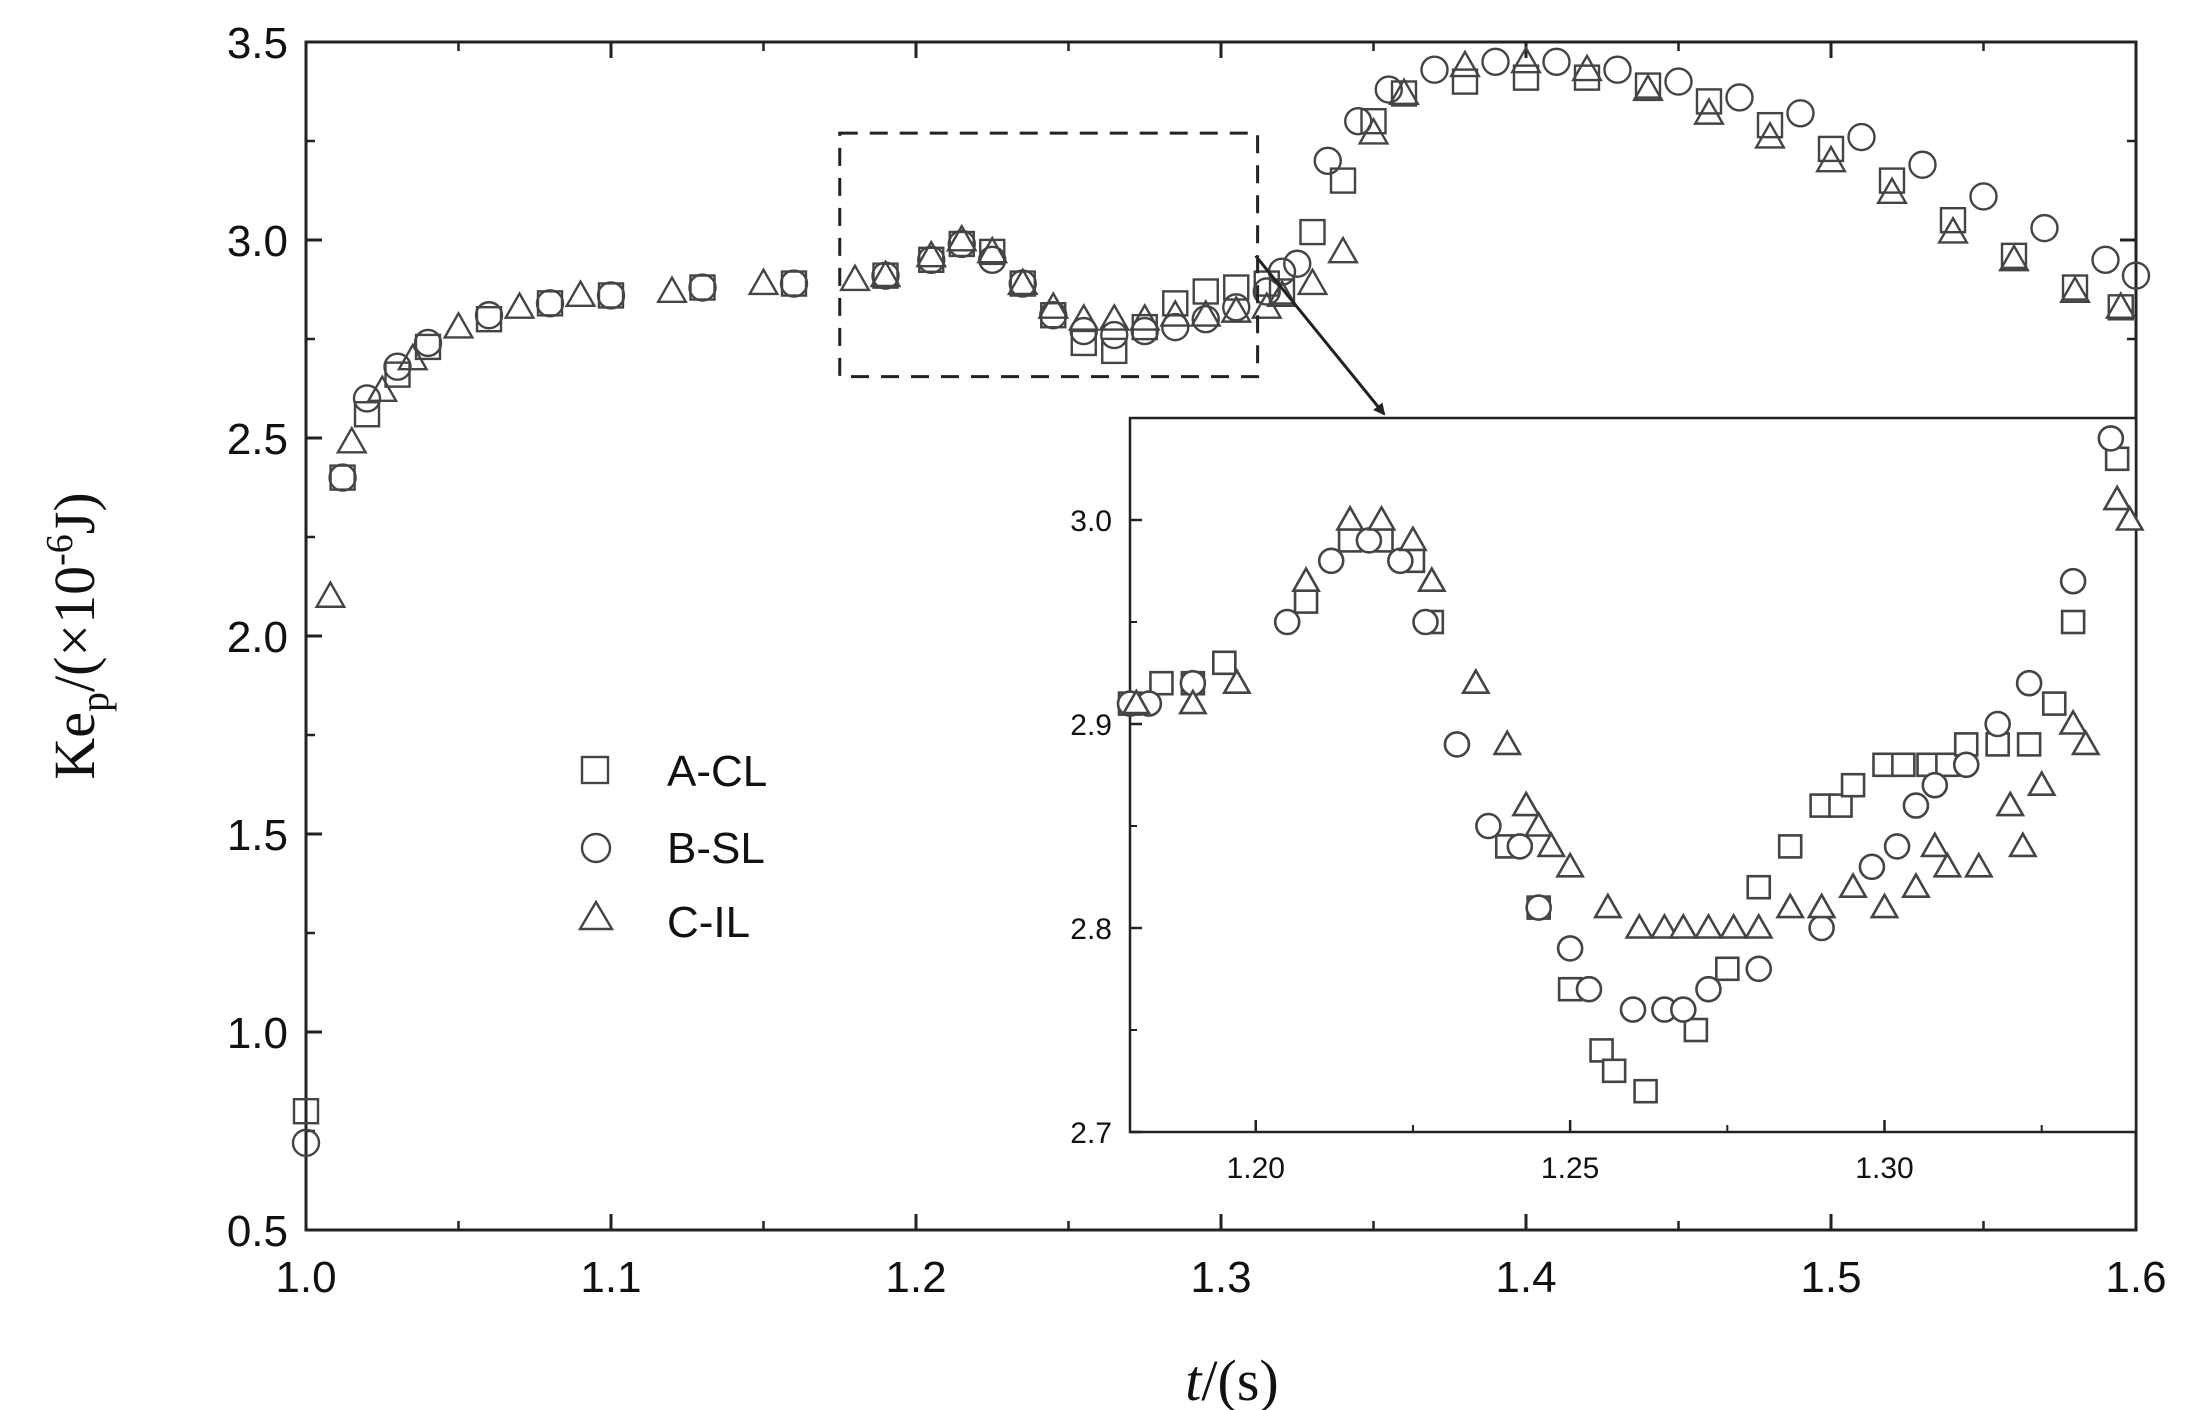 Image resolution: width=2196 pixels, height=1410 pixels. What do you see at coordinates (1220, 1277) in the screenshot?
I see `x-tick-label: 1.3` at bounding box center [1220, 1277].